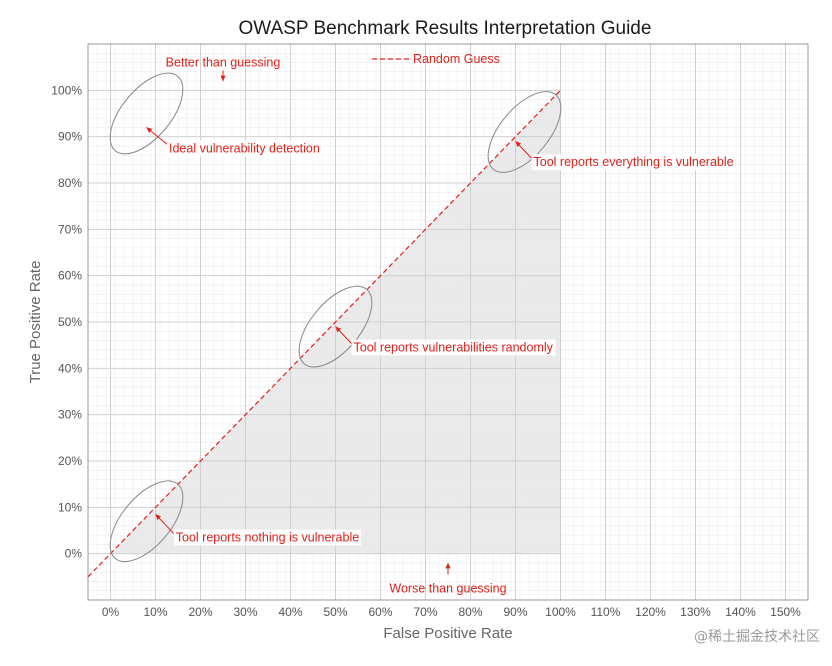  What do you see at coordinates (111, 612) in the screenshot?
I see `x-tick-label: 0%` at bounding box center [111, 612].